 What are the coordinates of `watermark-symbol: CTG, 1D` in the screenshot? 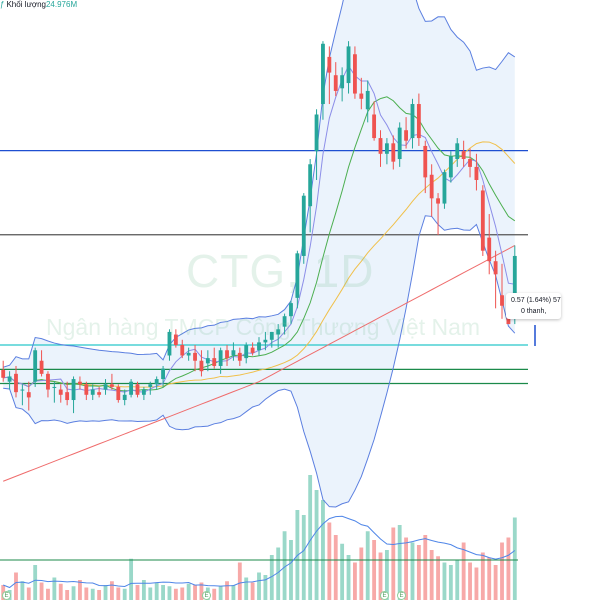 It's located at (280, 271).